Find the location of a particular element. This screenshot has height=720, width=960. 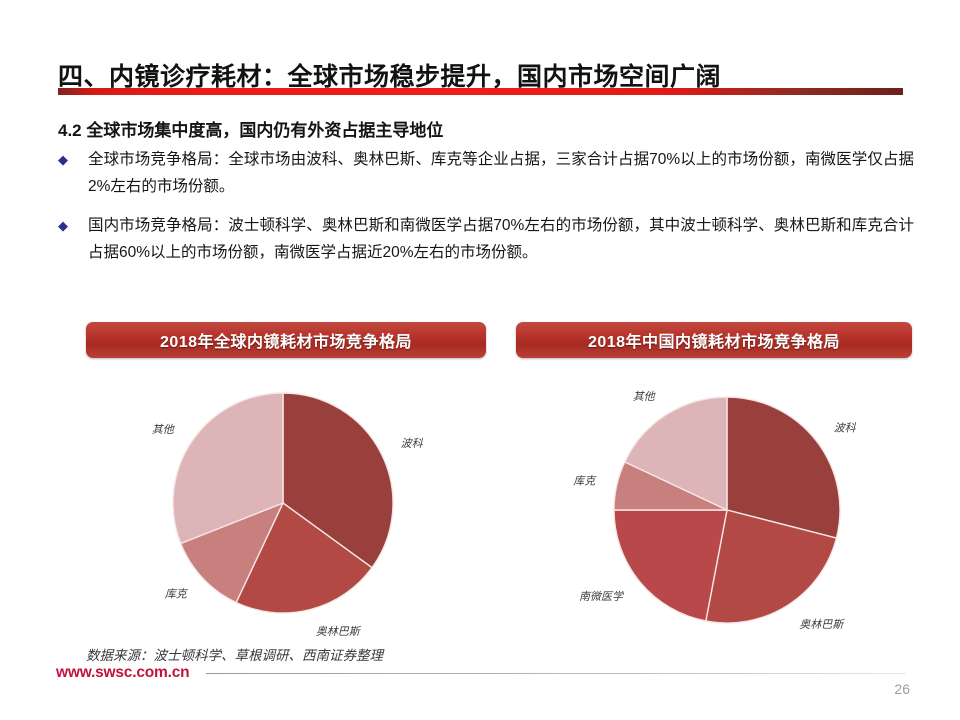

chart-title-banner-china: 2018年中国内镜耗材市场竞争格局 is located at coordinates (714, 340).